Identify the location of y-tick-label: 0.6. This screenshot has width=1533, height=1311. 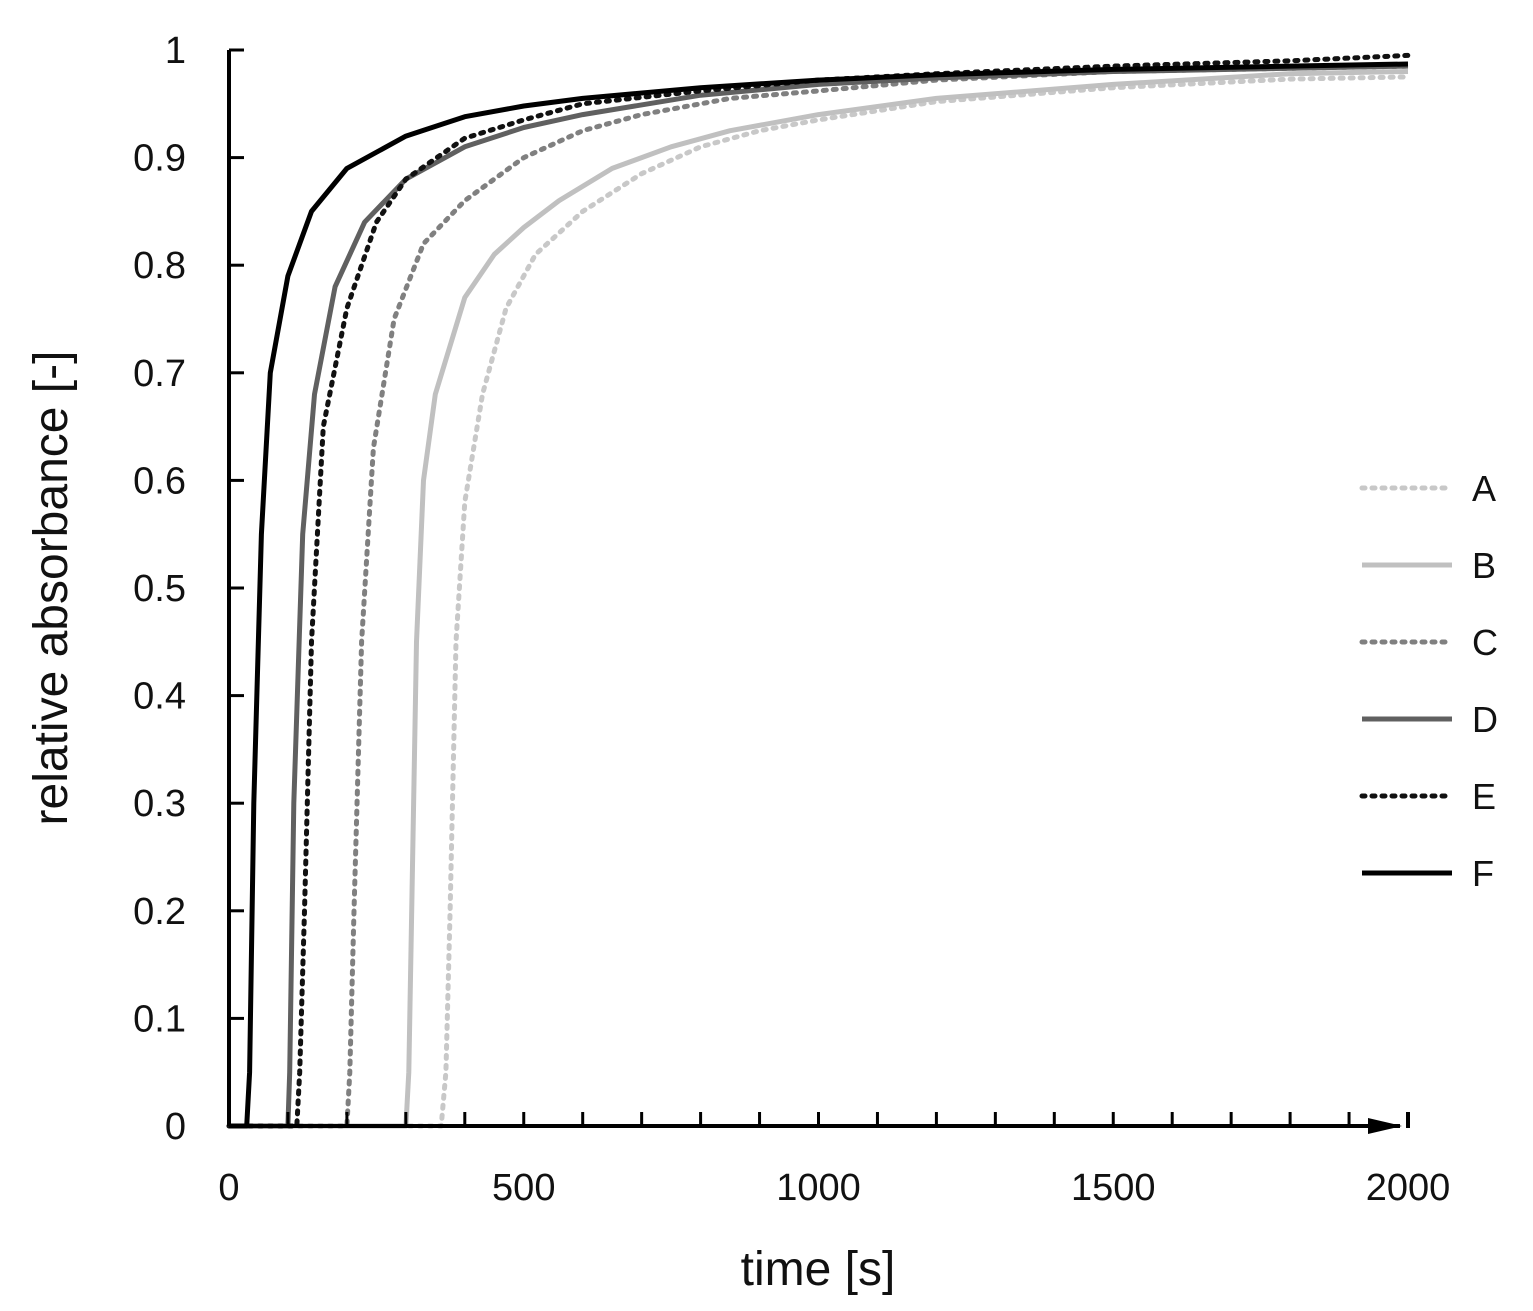
(159, 481).